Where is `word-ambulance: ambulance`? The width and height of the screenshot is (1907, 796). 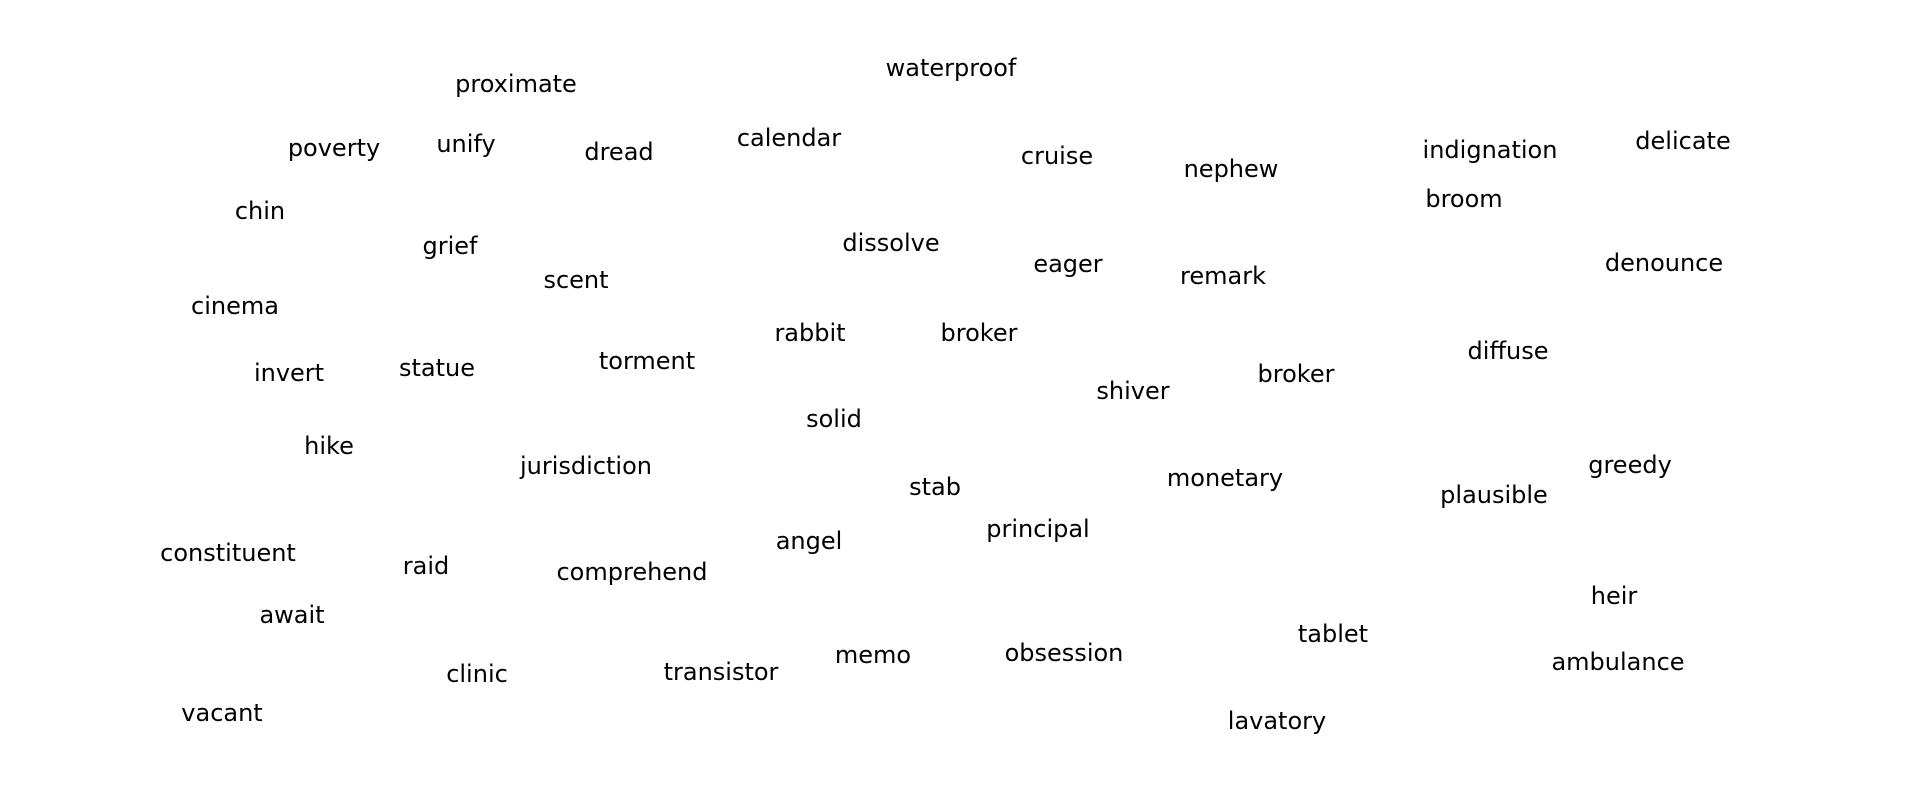
word-ambulance: ambulance is located at coordinates (1618, 662).